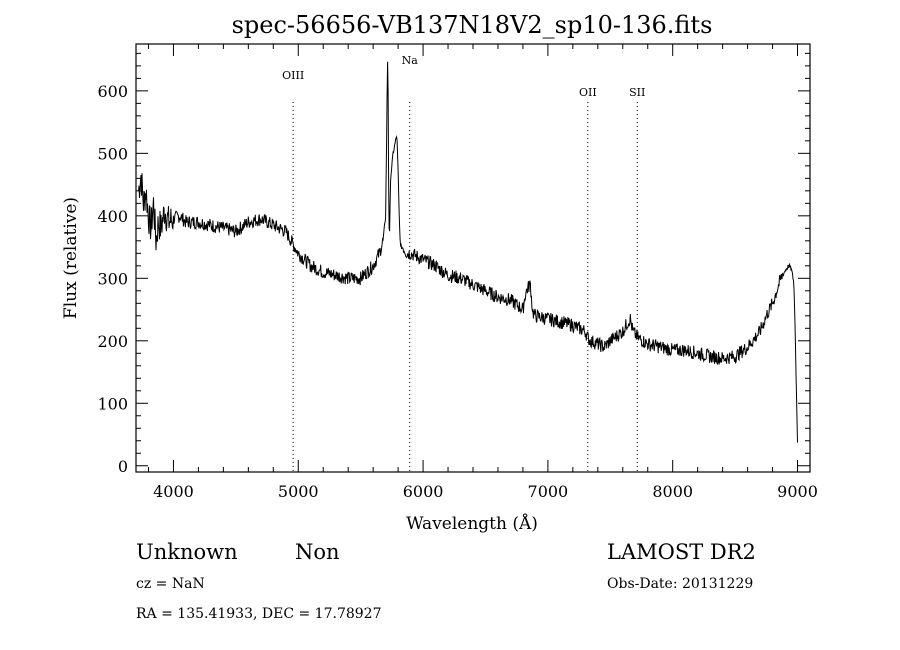 The width and height of the screenshot is (900, 650). What do you see at coordinates (170, 584) in the screenshot?
I see `redshift-text: cz = NaN` at bounding box center [170, 584].